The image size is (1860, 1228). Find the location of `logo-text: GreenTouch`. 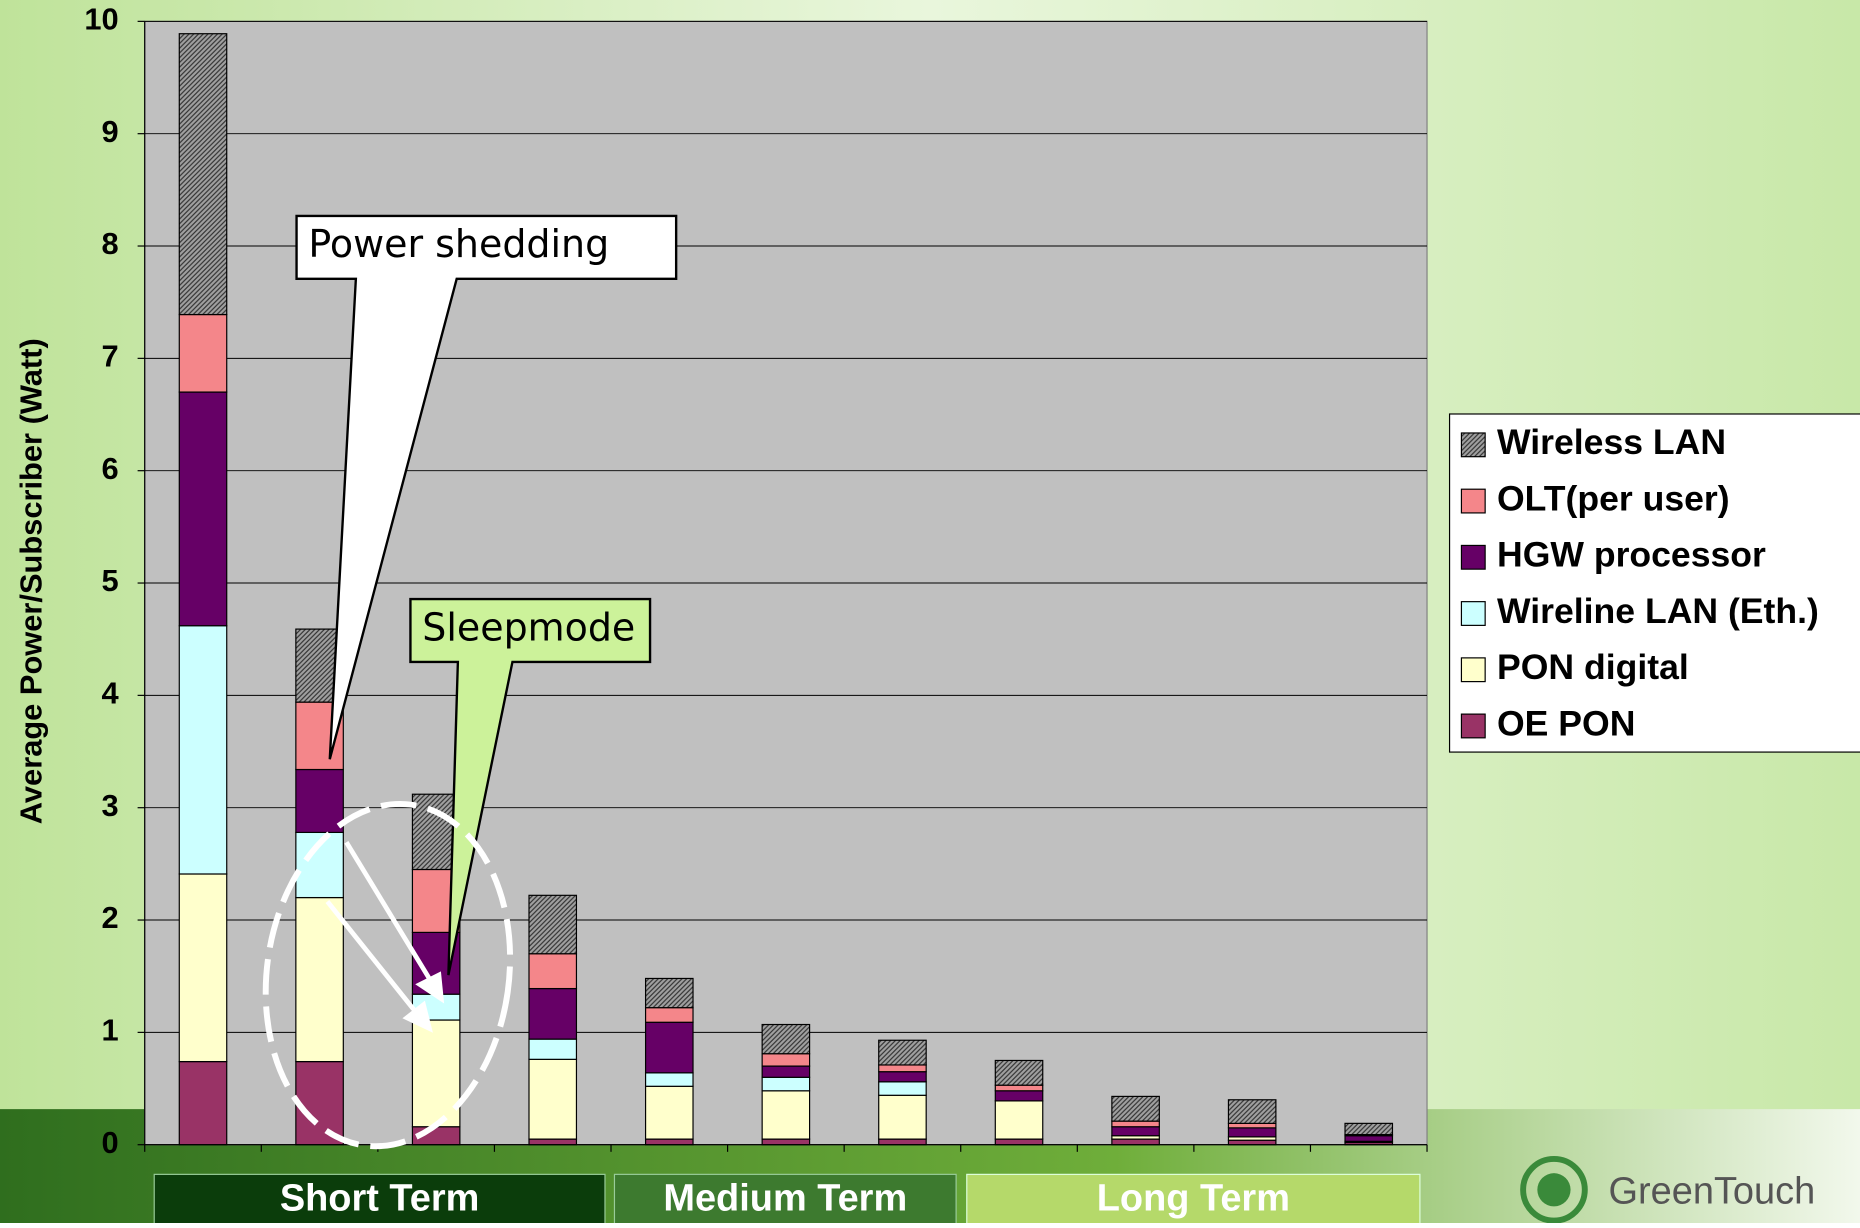

logo-text: GreenTouch is located at coordinates (1712, 1191).